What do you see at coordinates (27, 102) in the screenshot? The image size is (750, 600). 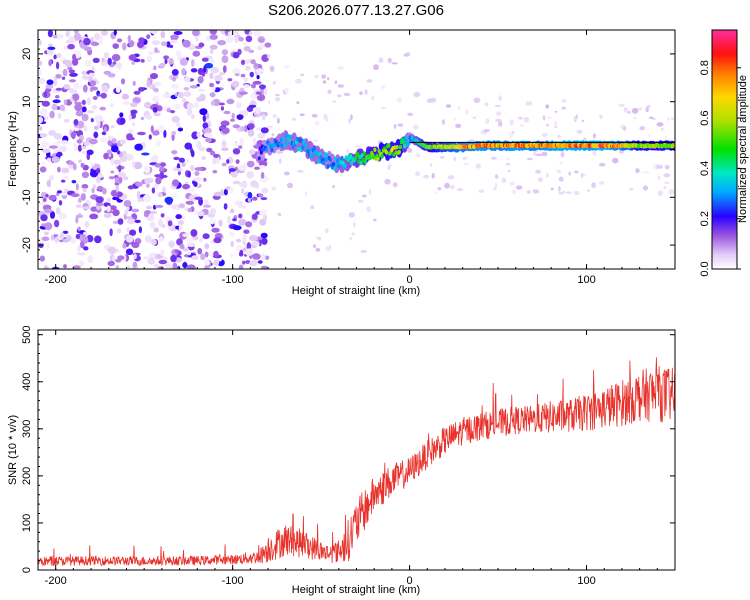 I see `y-tick-label: 10` at bounding box center [27, 102].